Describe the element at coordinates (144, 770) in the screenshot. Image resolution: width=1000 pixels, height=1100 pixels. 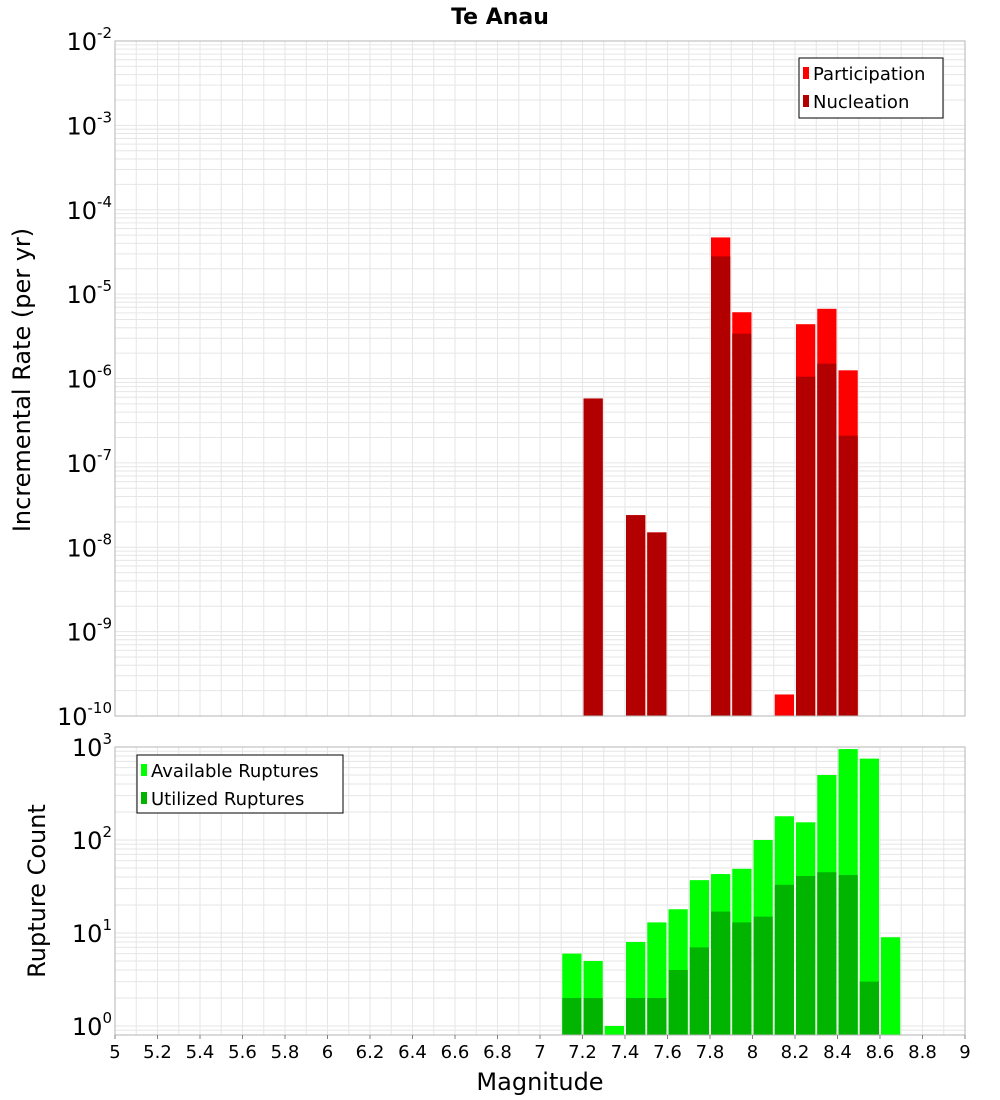
I see `available-ruptures-swatch` at that location.